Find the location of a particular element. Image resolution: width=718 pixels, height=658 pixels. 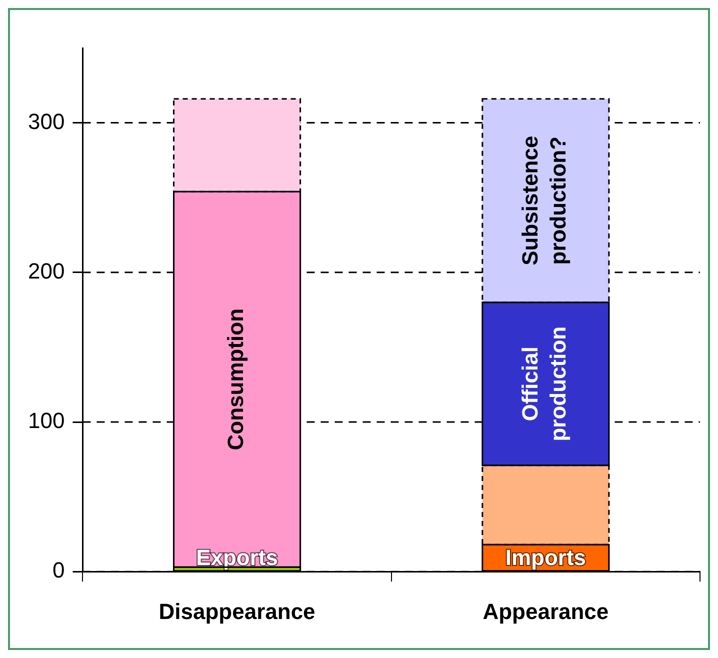

y-tick-label: 200 is located at coordinates (46, 271).